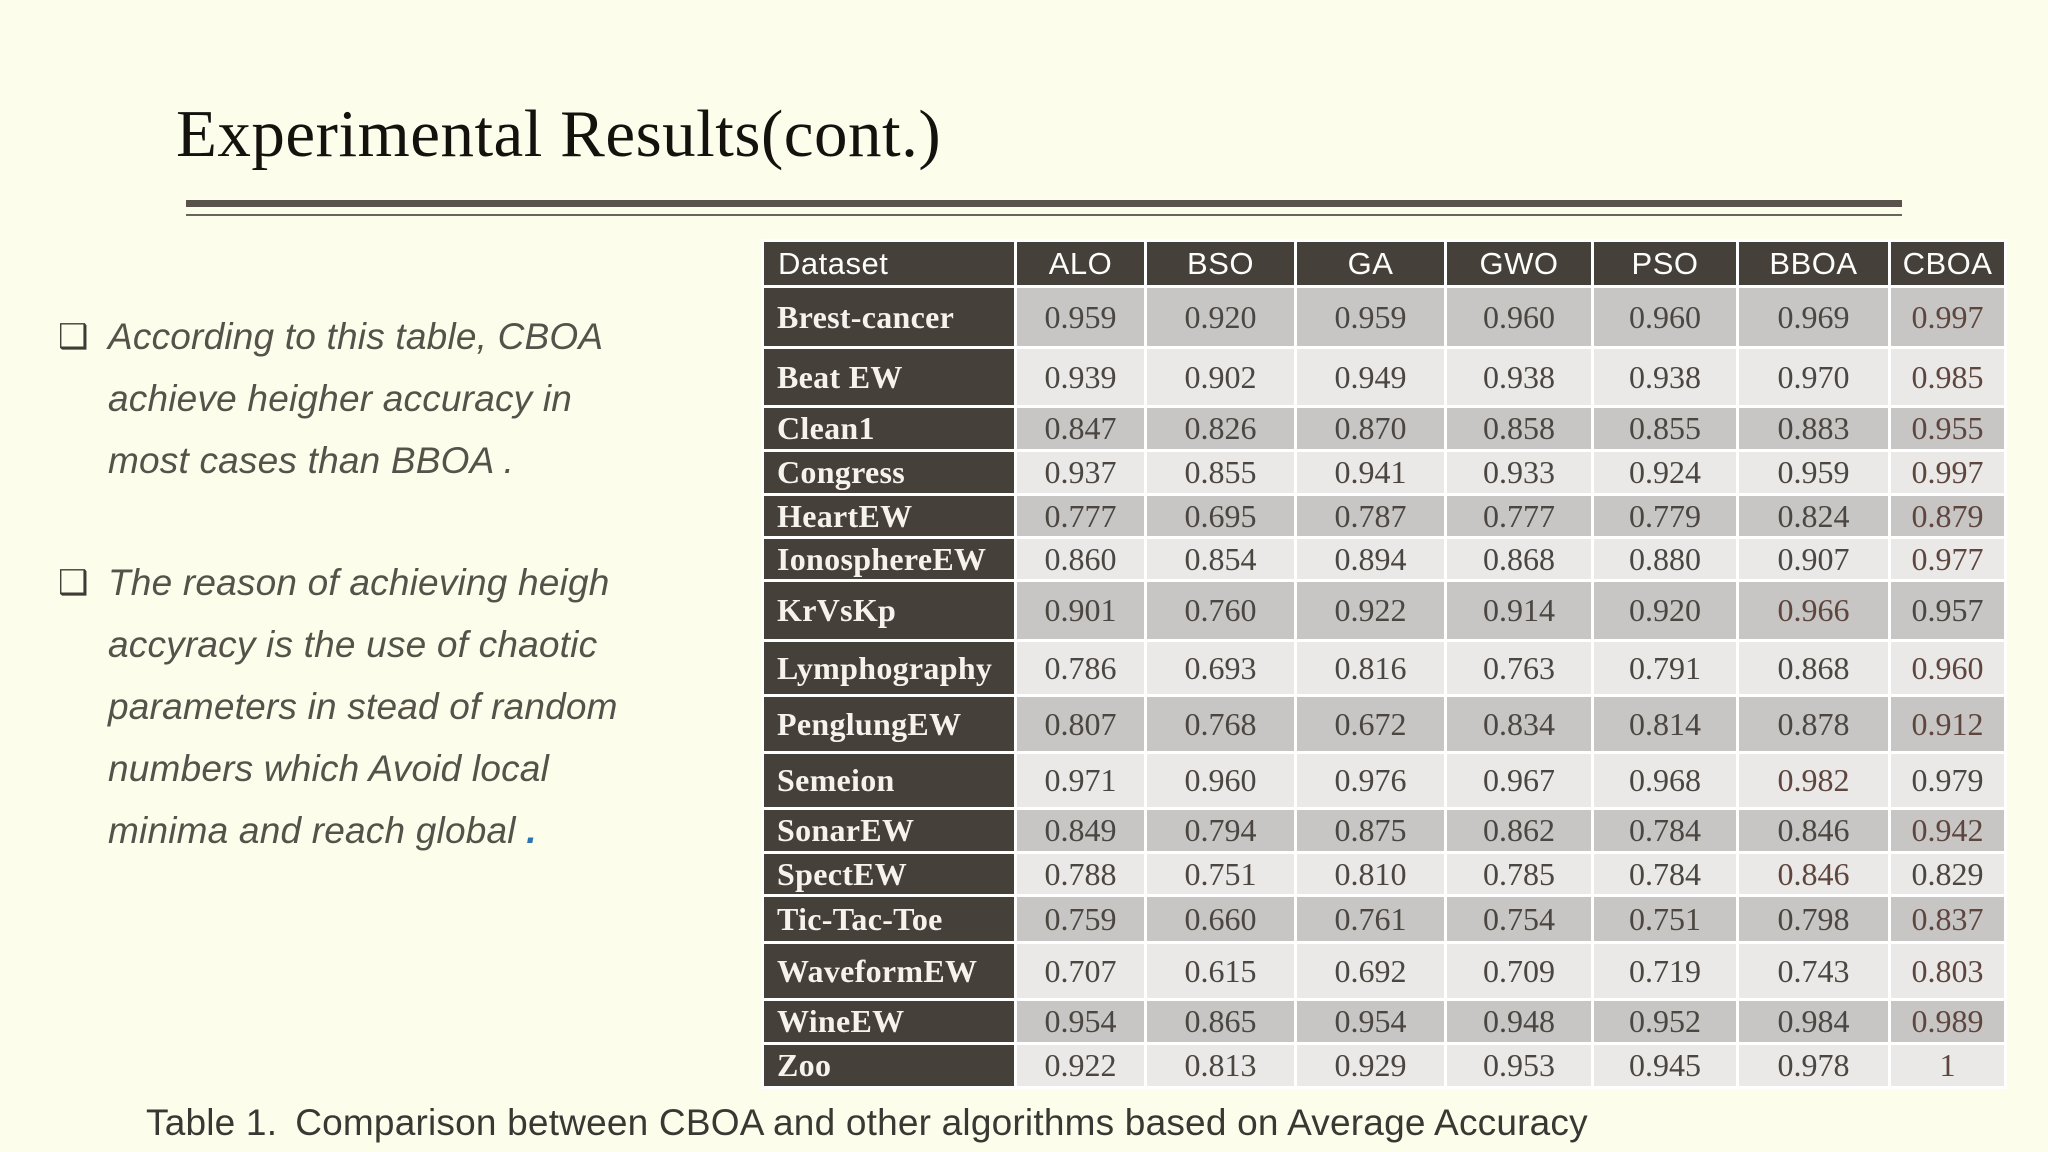 Image resolution: width=2048 pixels, height=1152 pixels. What do you see at coordinates (1220, 1065) in the screenshot?
I see `value-cell-bso: 0.813` at bounding box center [1220, 1065].